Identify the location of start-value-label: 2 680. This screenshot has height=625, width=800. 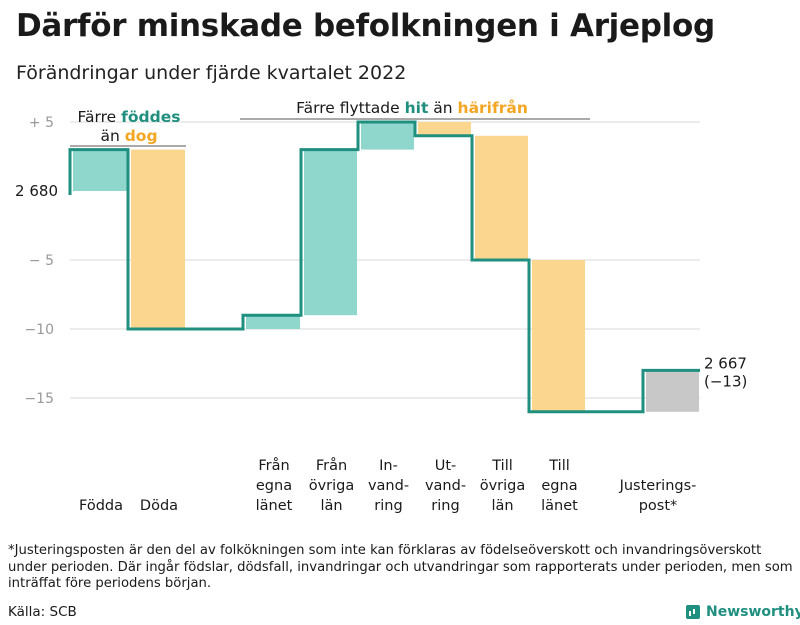
(36, 191).